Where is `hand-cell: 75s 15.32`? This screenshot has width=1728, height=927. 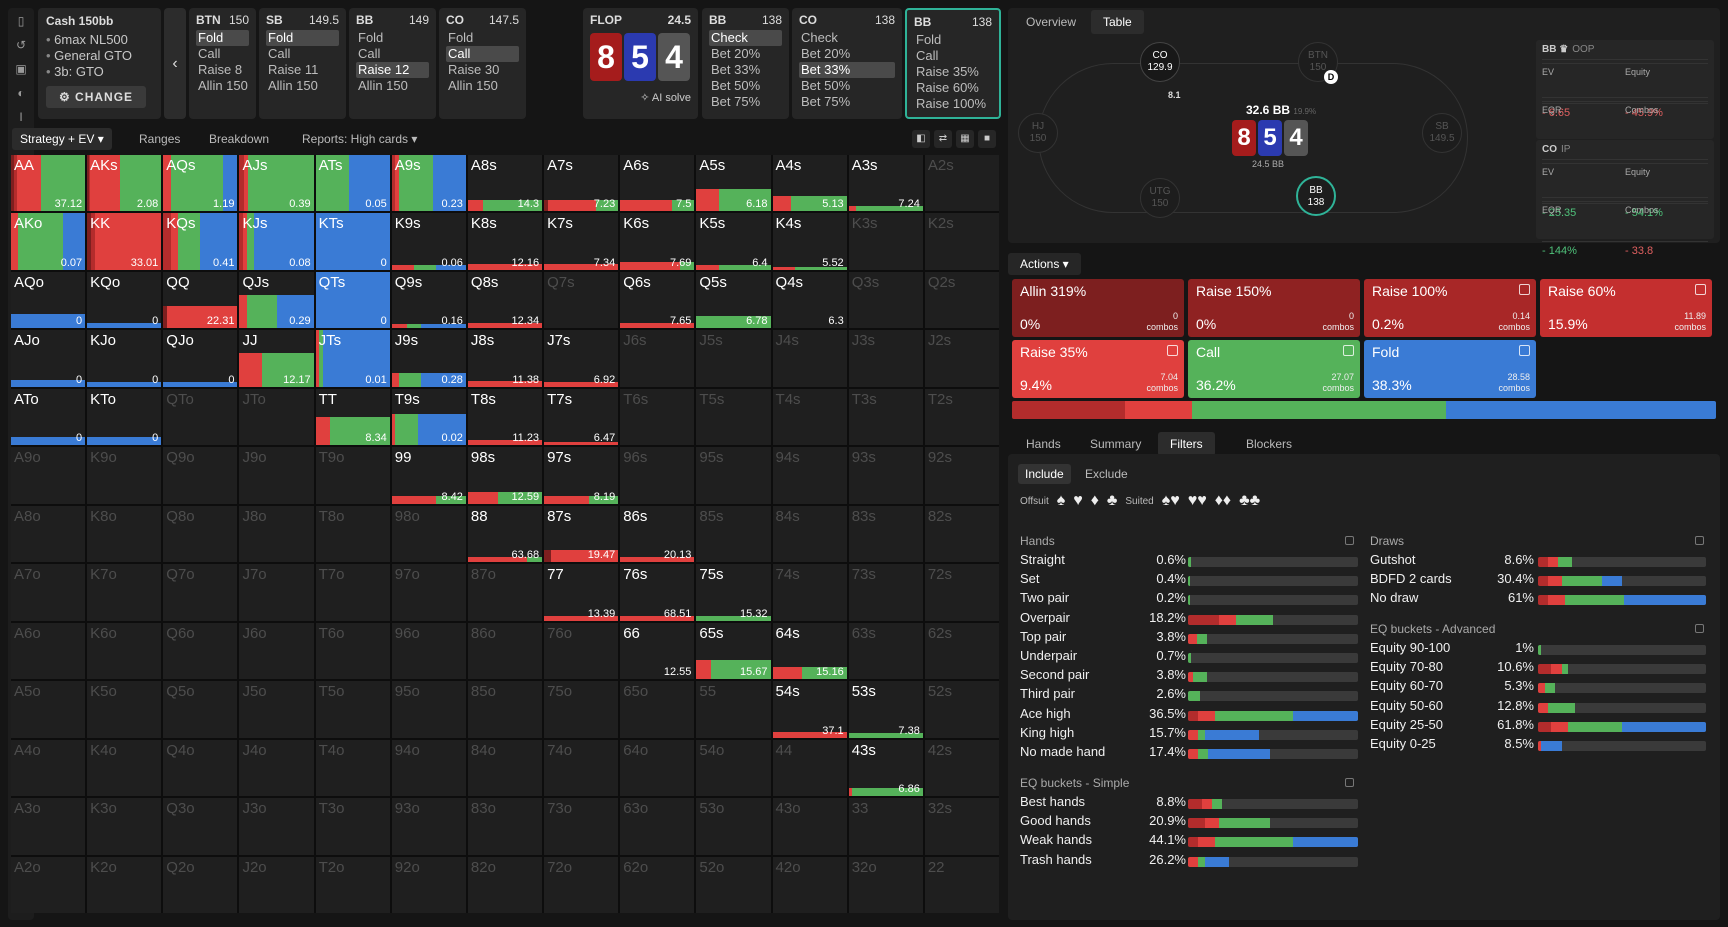 hand-cell: 75s 15.32 is located at coordinates (733, 592).